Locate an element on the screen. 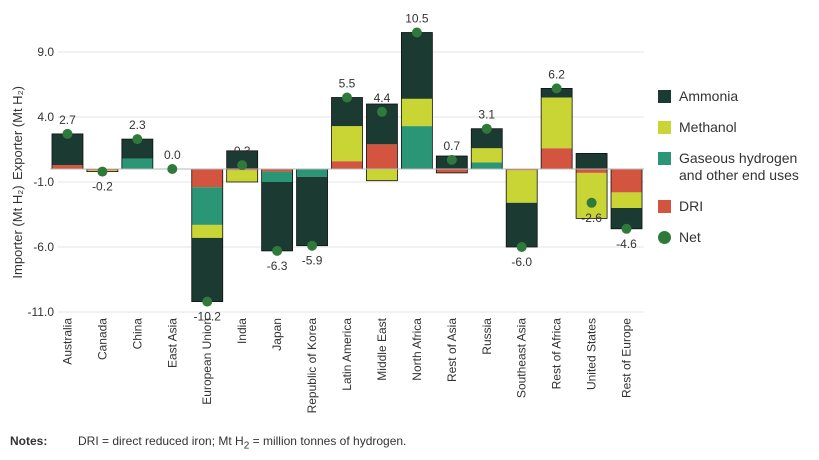 This screenshot has height=460, width=819. legend-item-gaseous: Gaseous hydrogen and other end uses is located at coordinates (738, 167).